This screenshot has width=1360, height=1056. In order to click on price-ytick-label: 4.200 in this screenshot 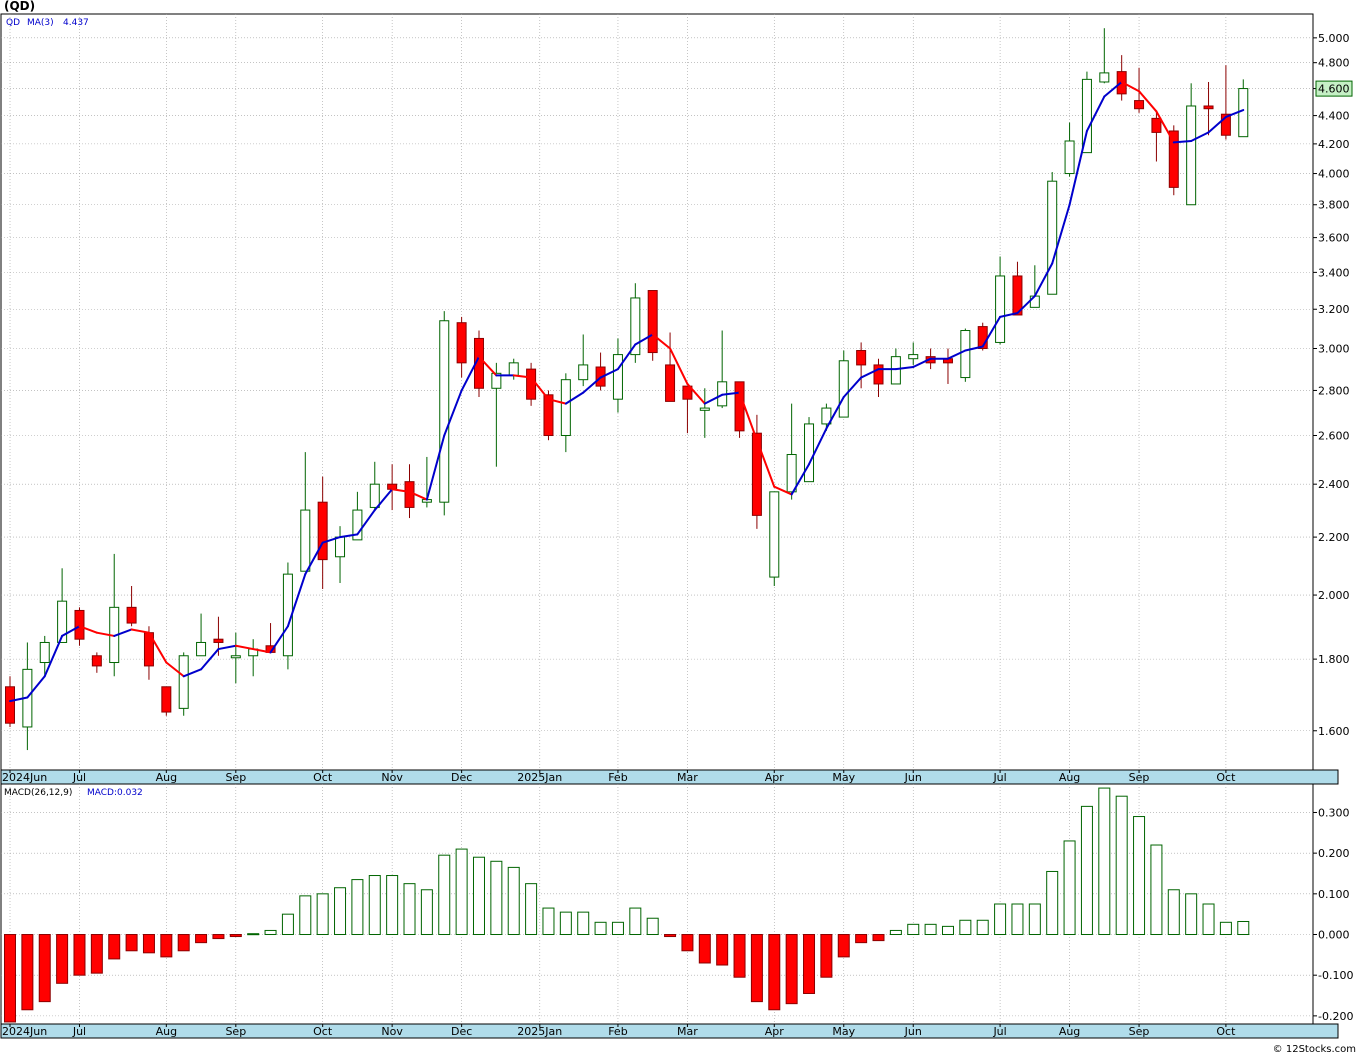, I will do `click(1334, 144)`.